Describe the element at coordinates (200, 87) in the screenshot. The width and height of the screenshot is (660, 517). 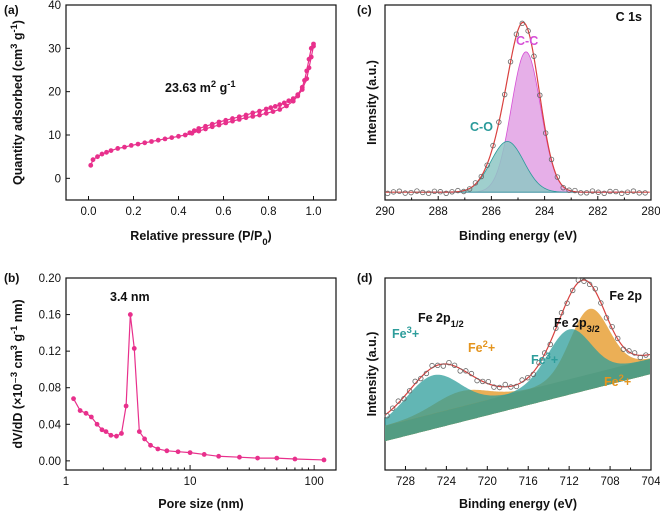
I see `annotation: 23.63 m2 g-1` at that location.